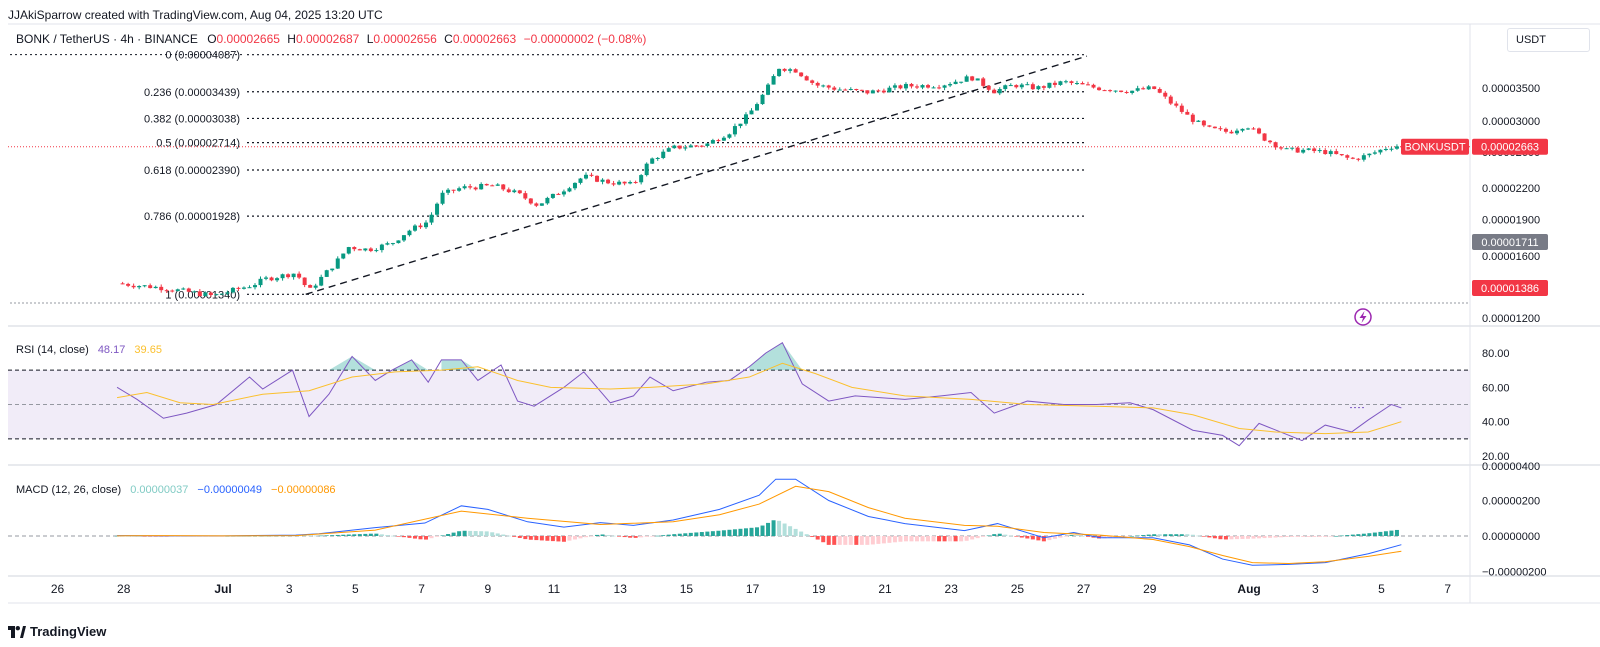  What do you see at coordinates (58, 589) in the screenshot?
I see `time-axis-tick: 26` at bounding box center [58, 589].